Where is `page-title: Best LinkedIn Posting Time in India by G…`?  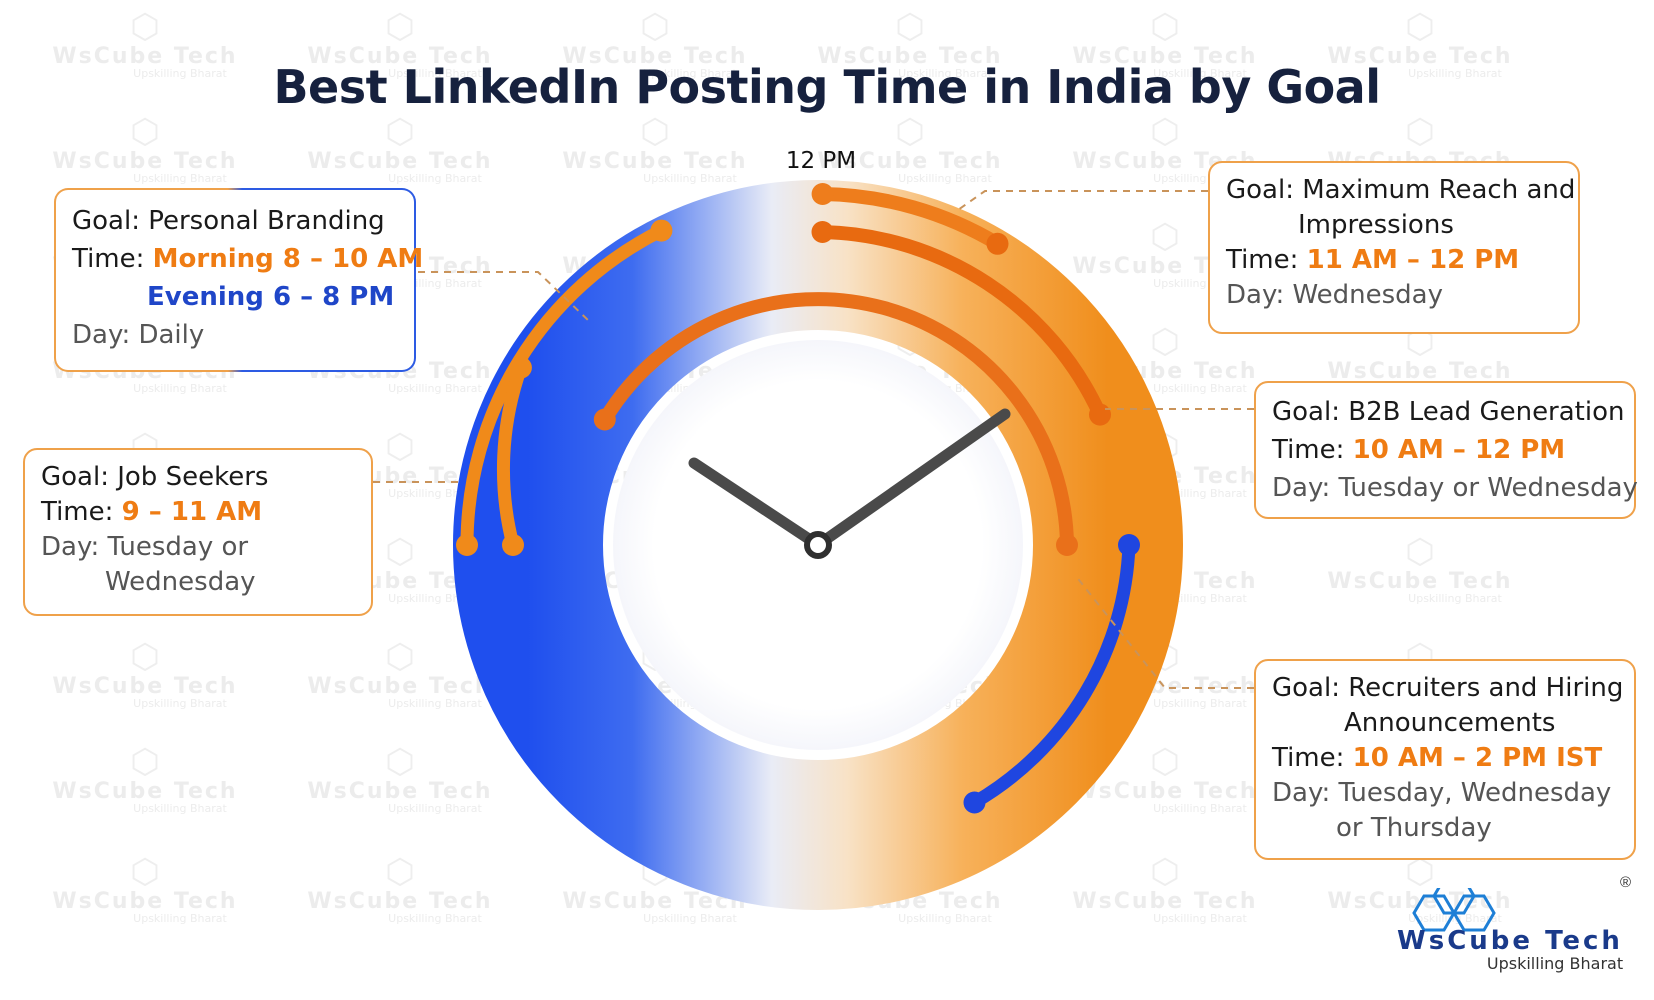
page-title: Best LinkedIn Posting Time in India by G… is located at coordinates (827, 87).